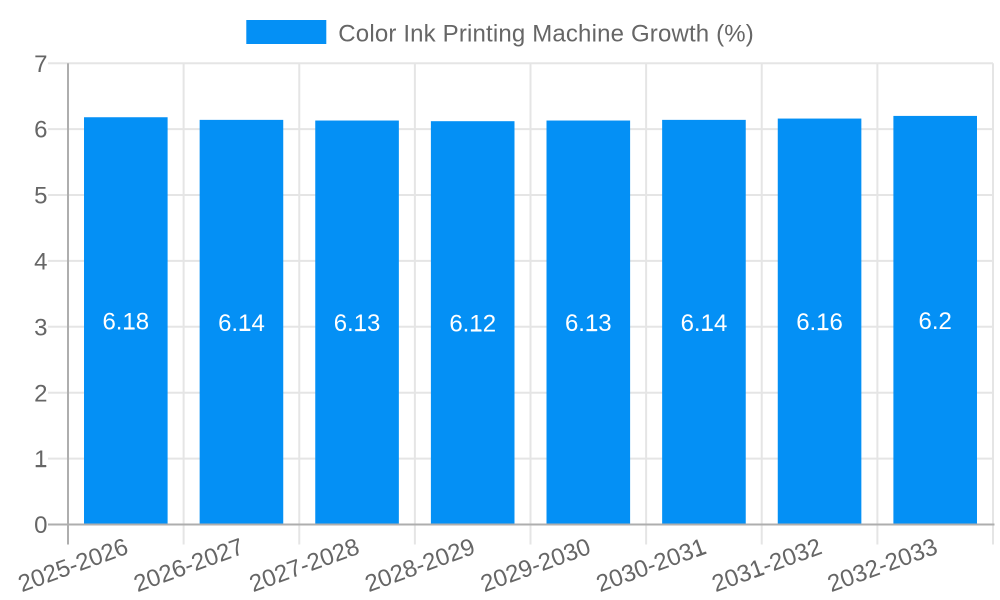  Describe the element at coordinates (40, 327) in the screenshot. I see `svg-text: 3` at that location.